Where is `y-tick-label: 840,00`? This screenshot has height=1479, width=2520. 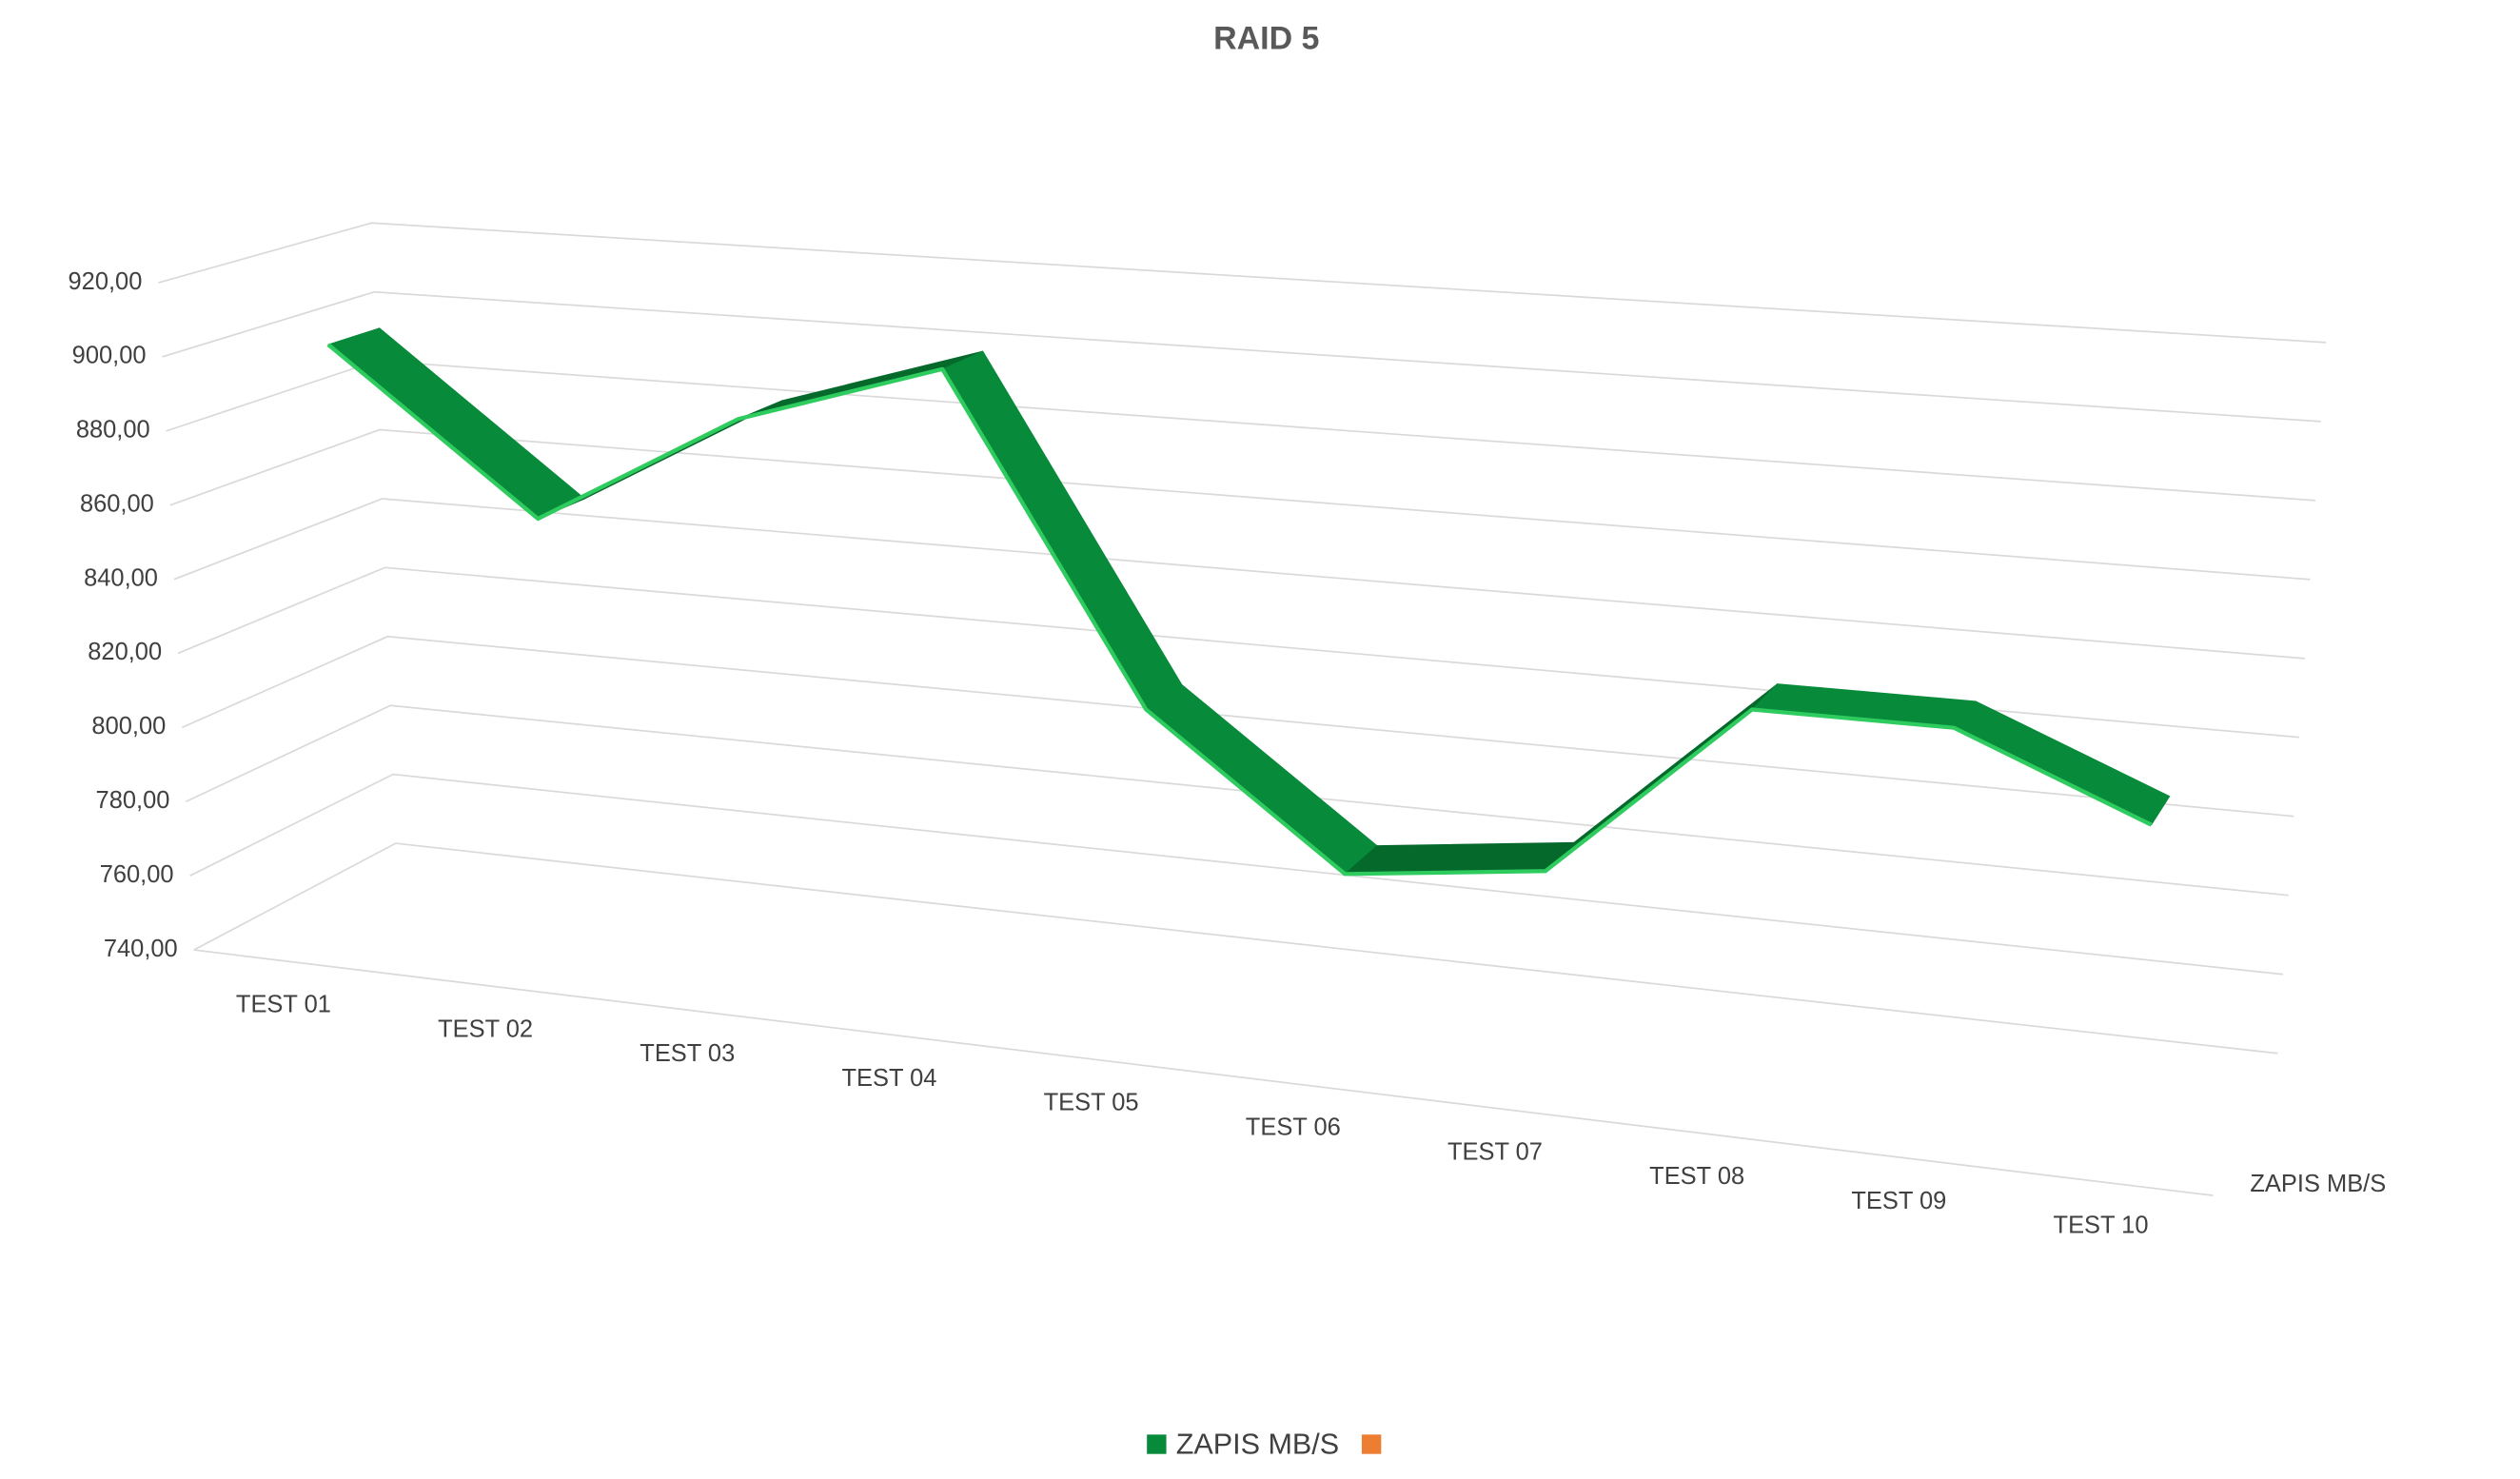
y-tick-label: 840,00 is located at coordinates (121, 577).